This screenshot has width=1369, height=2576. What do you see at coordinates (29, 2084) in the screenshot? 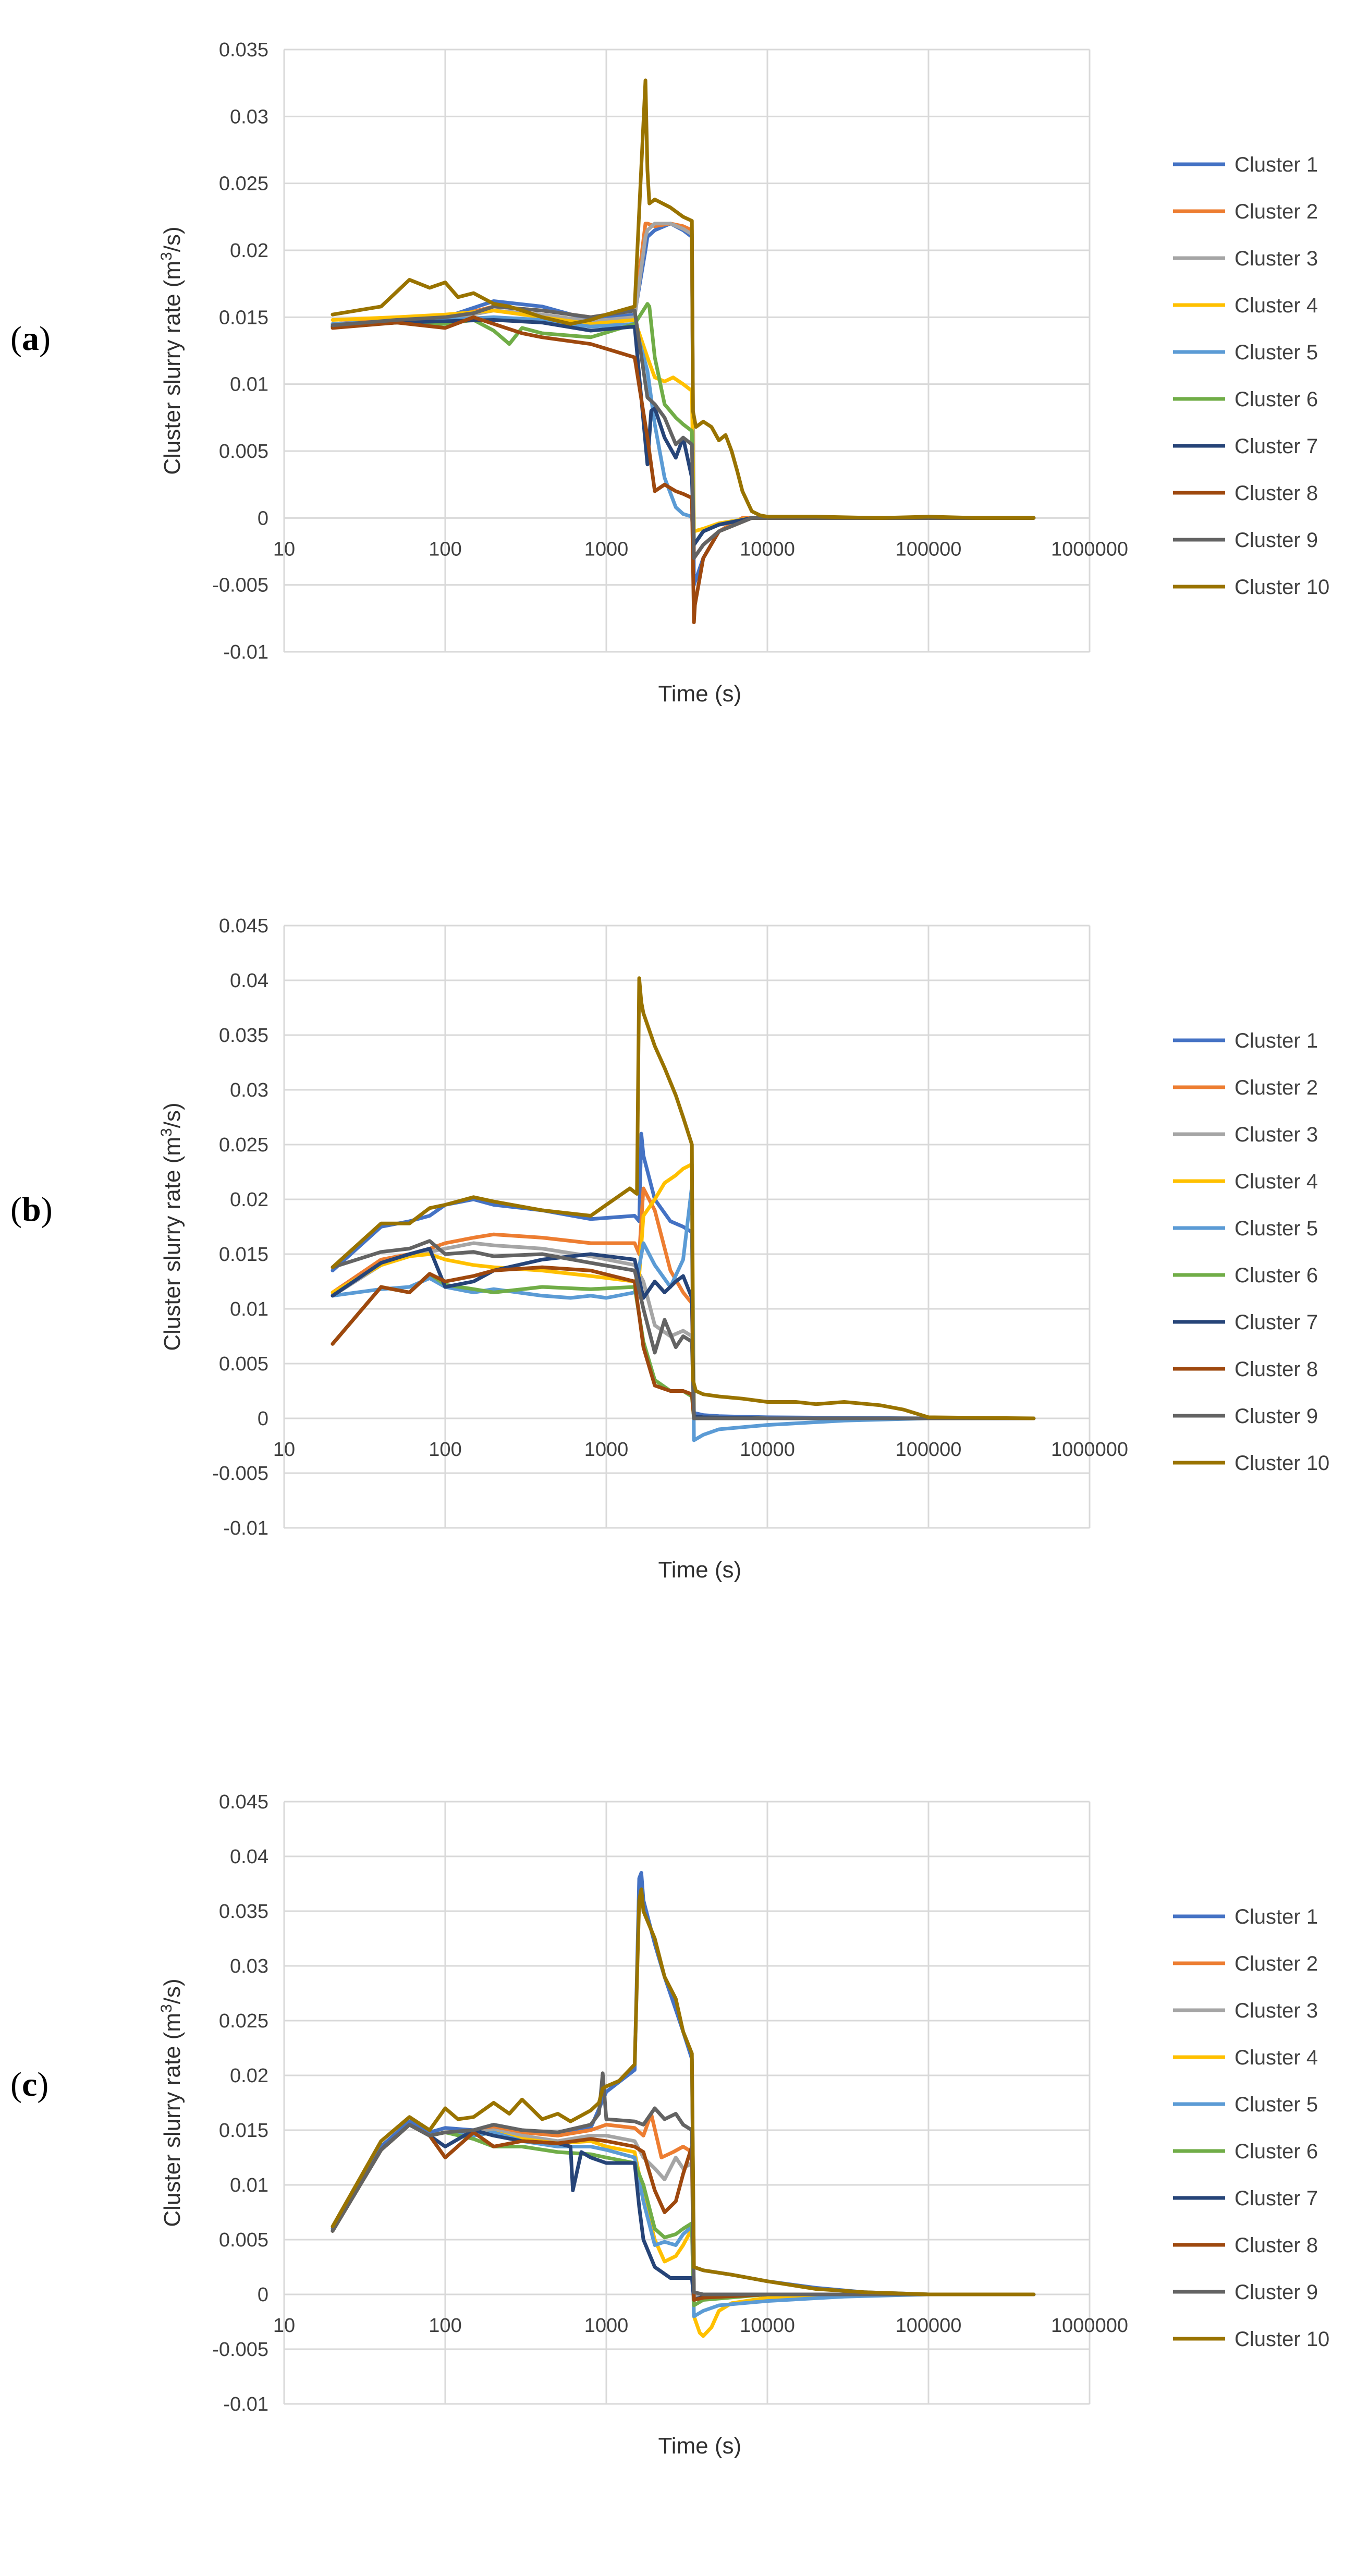
I see `panel-label-c: (c)` at bounding box center [29, 2084].